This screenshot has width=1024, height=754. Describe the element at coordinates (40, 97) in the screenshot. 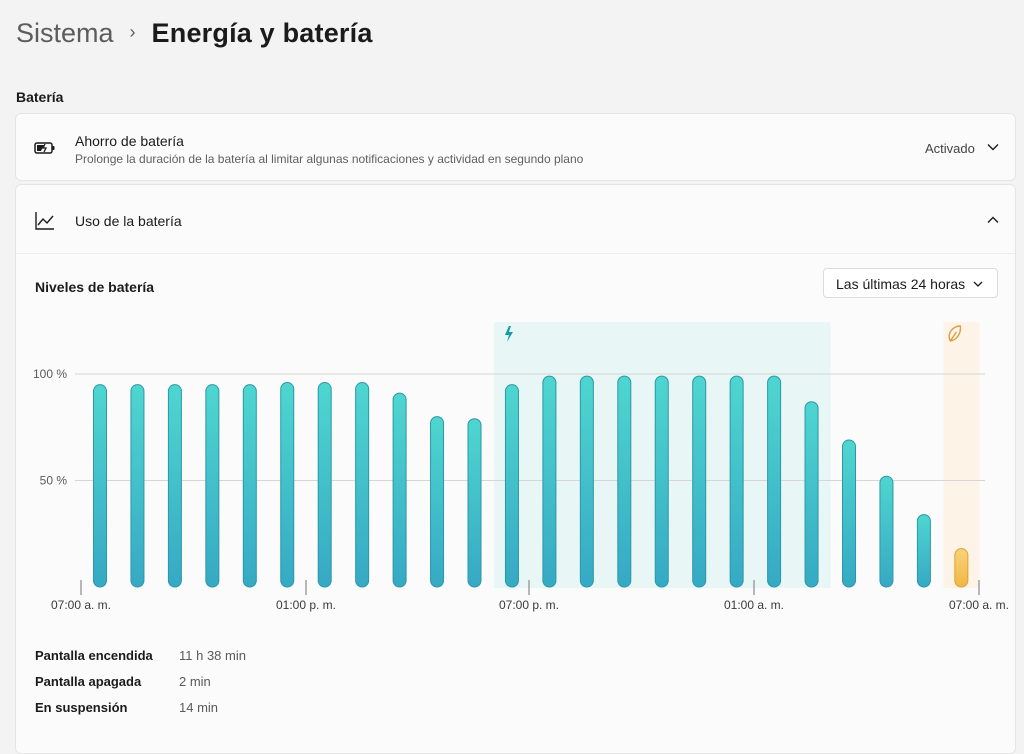

I see `section-label-battery: Batería` at that location.